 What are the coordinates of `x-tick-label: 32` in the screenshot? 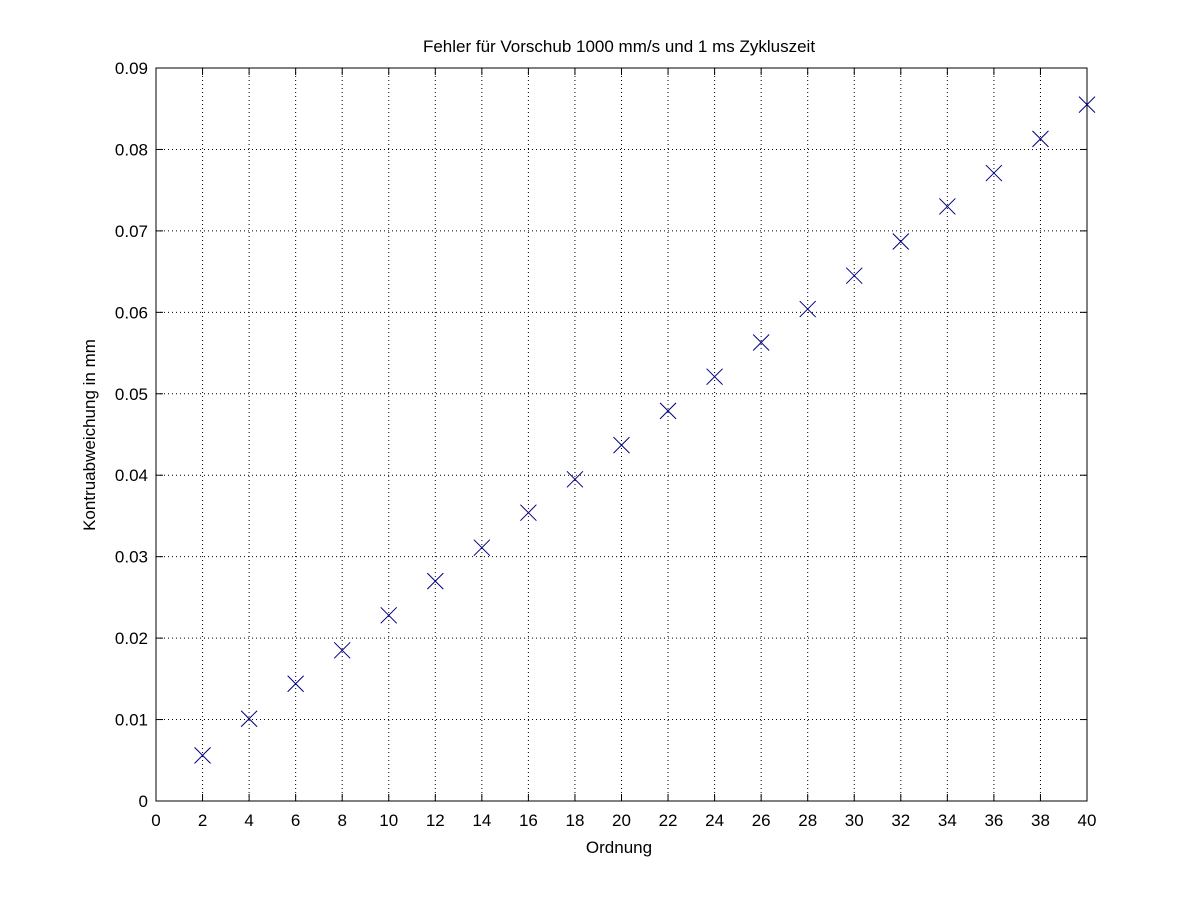 It's located at (900, 820).